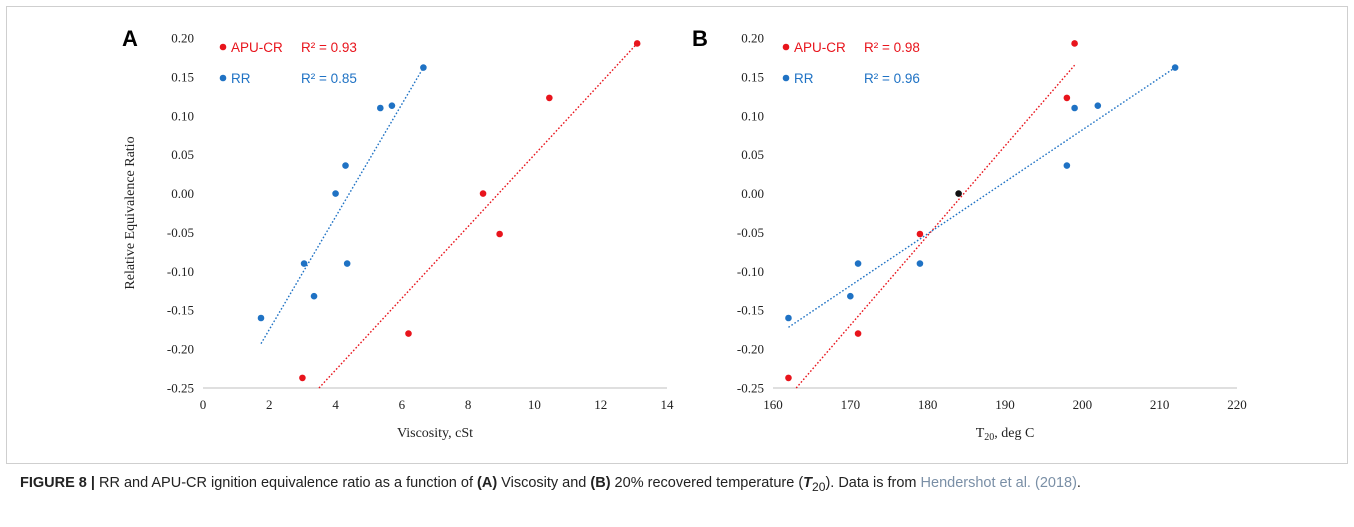 This screenshot has height=527, width=1354. I want to click on y-axis-title: Relative Equivalence Ratio, so click(130, 212).